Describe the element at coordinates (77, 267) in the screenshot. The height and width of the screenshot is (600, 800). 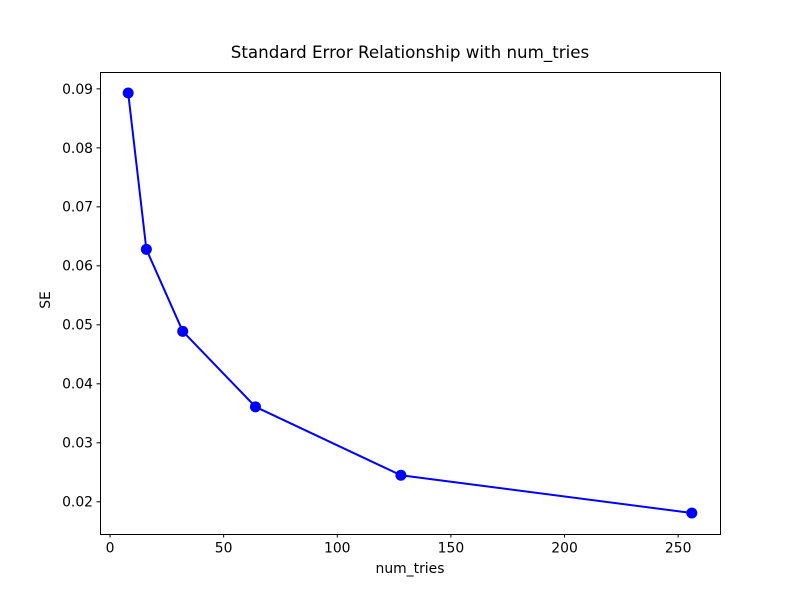
I see `y-tick-label: 0.06` at that location.